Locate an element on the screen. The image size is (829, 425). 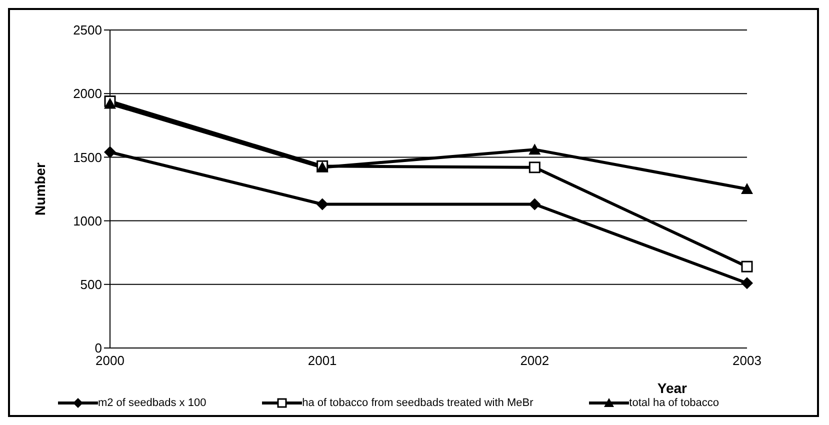
y-axis-title: Number is located at coordinates (40, 189).